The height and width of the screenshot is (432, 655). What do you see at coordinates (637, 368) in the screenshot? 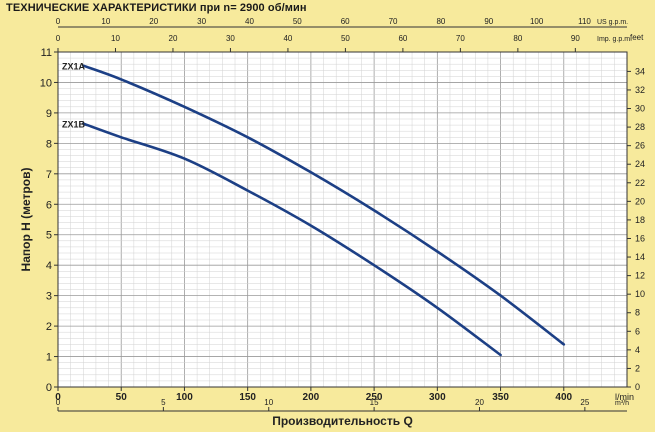
I see `y2-tick-label: 2` at bounding box center [637, 368].